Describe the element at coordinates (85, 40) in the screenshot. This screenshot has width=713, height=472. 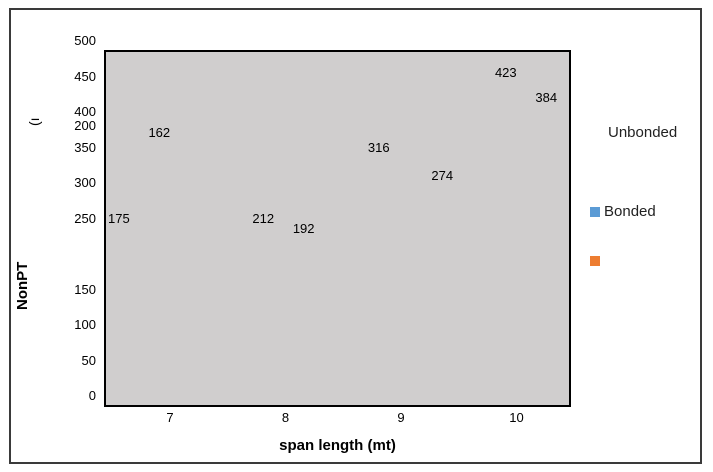
I see `y-tick-label: 500` at that location.